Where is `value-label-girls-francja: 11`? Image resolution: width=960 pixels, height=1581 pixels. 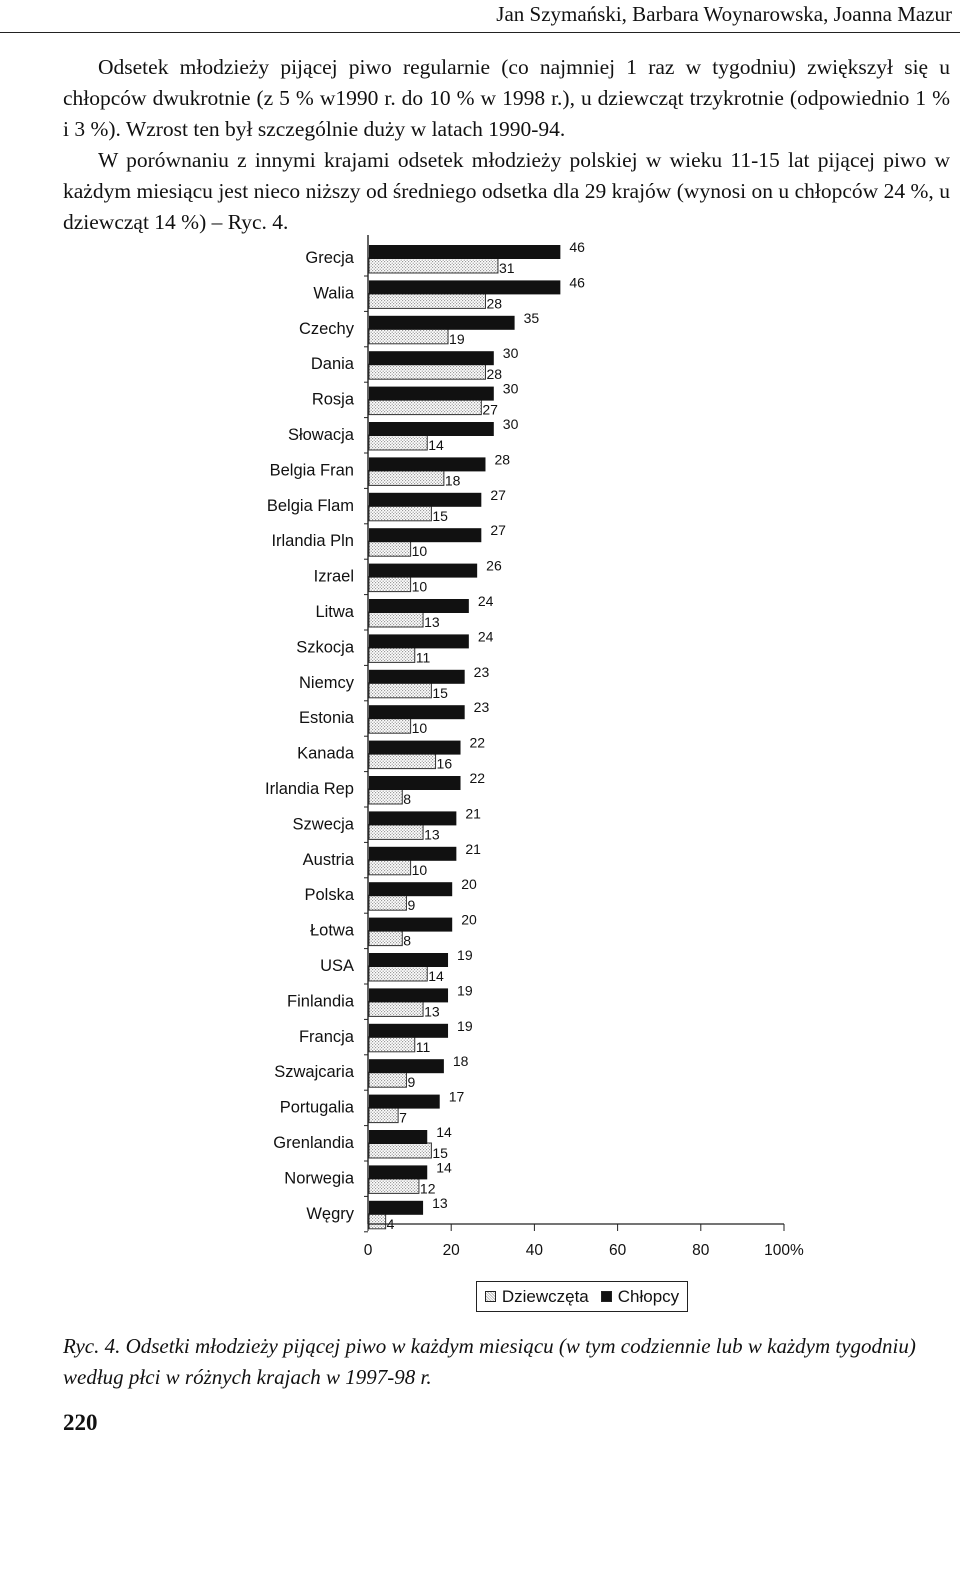 value-label-girls-francja: 11 is located at coordinates (423, 1047).